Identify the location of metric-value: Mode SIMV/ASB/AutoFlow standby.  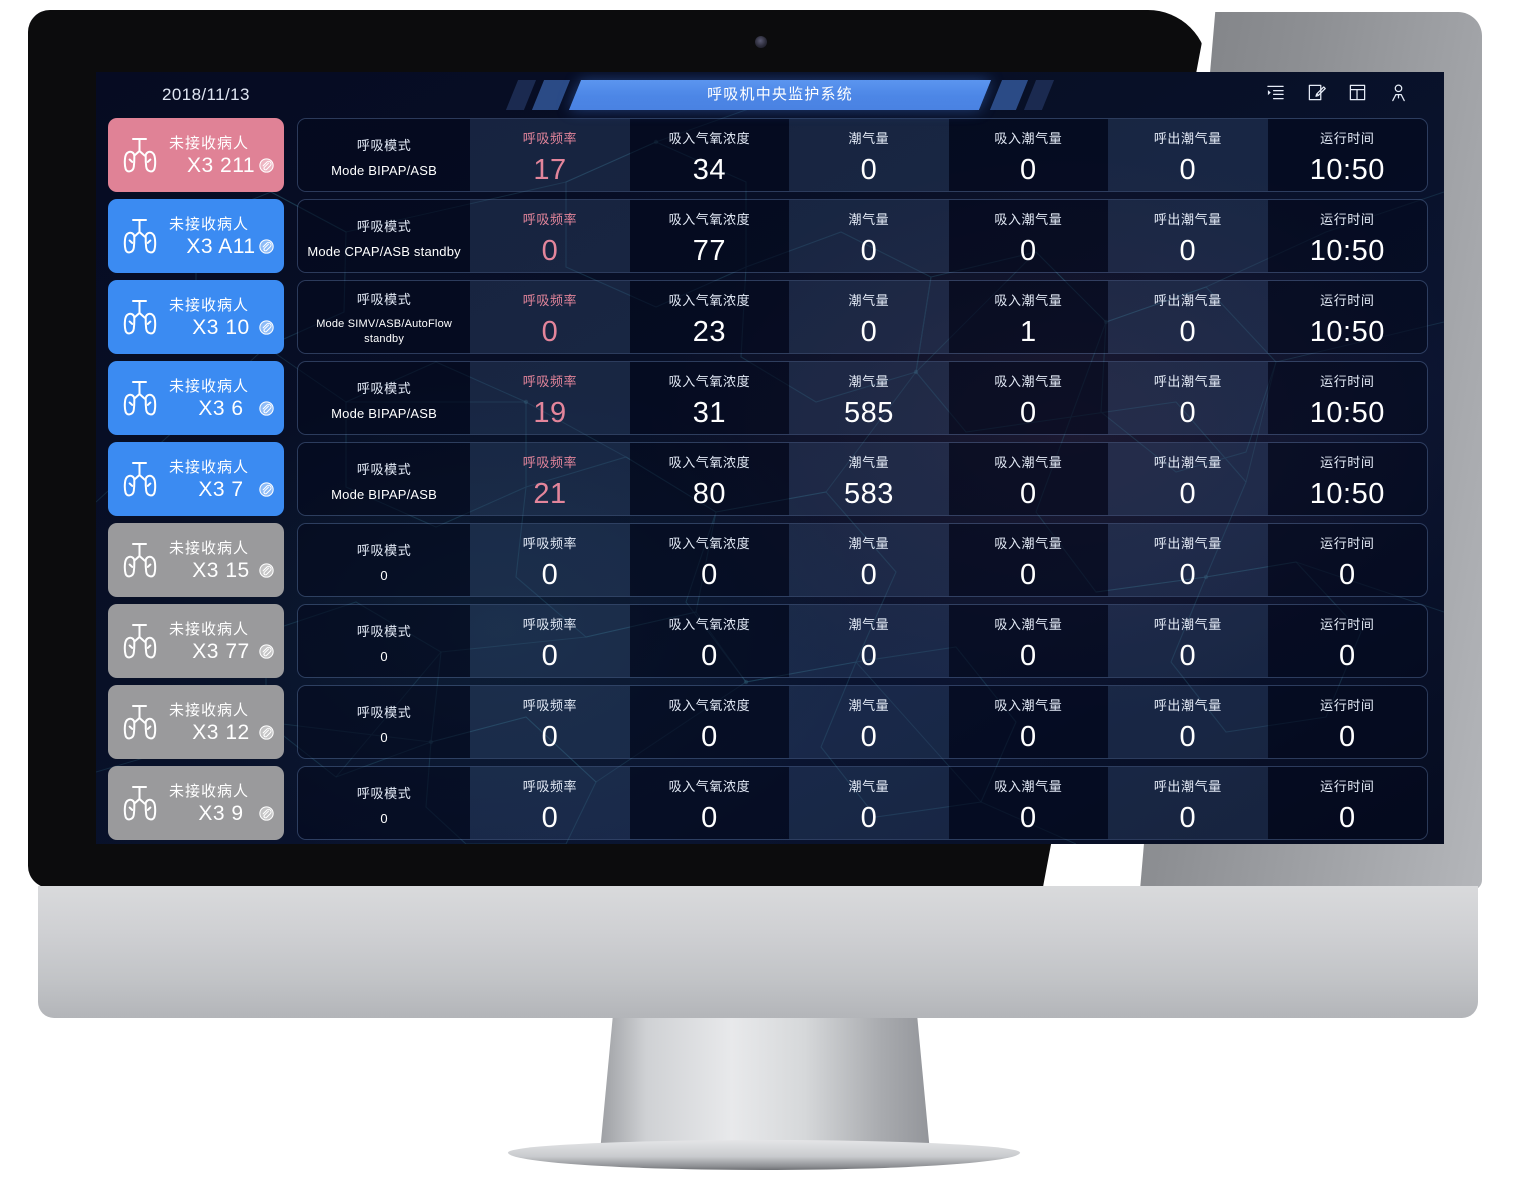
(384, 331).